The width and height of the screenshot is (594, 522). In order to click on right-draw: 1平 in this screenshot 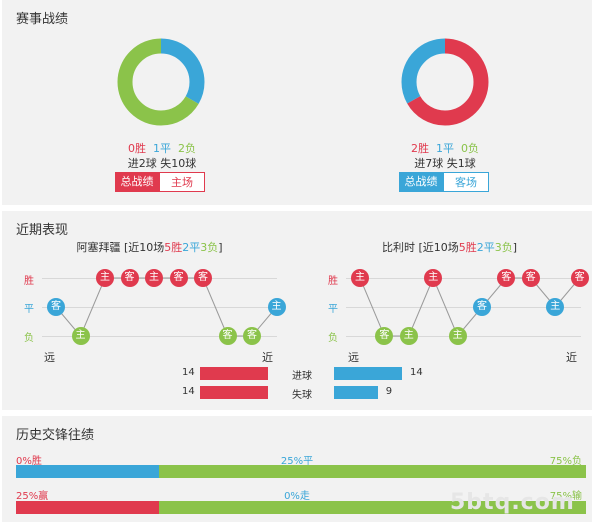, I will do `click(445, 148)`.